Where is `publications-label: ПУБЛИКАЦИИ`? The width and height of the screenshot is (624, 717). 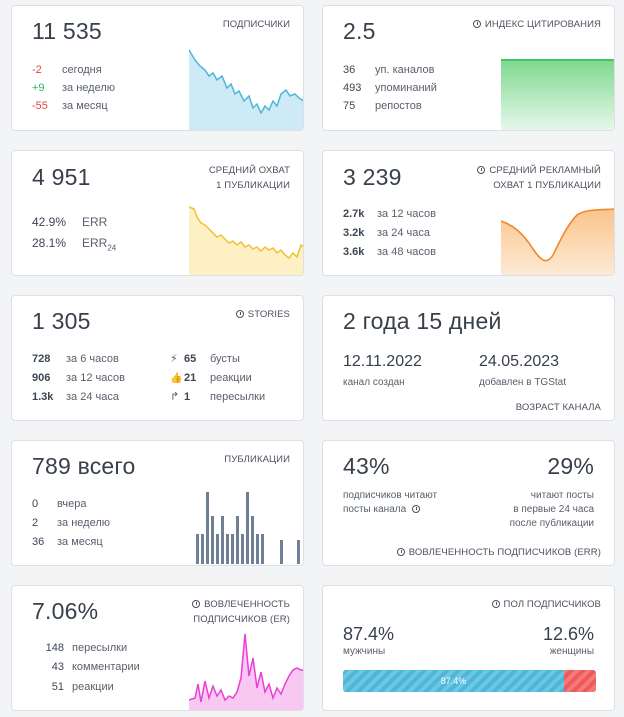 publications-label: ПУБЛИКАЦИИ is located at coordinates (257, 459).